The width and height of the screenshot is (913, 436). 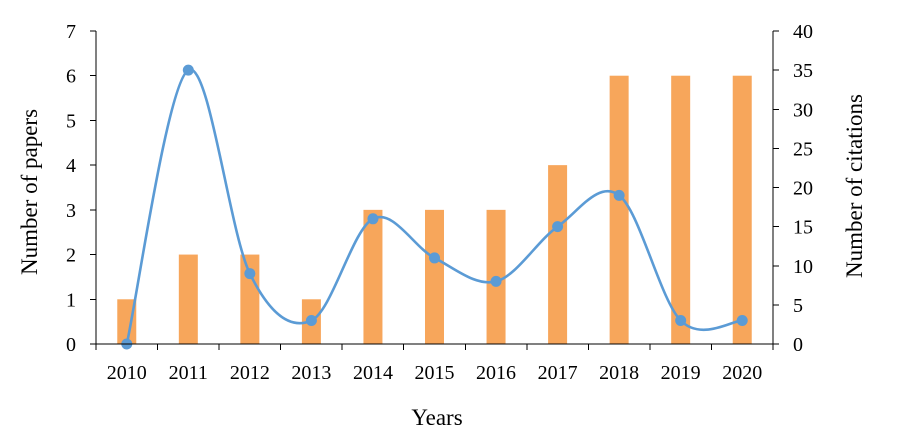 I want to click on bar-2010, so click(x=127, y=321).